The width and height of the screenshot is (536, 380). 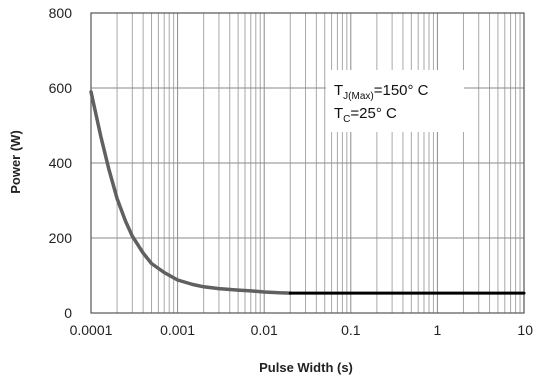 I want to click on annotation-tj-main: T, so click(x=338, y=90).